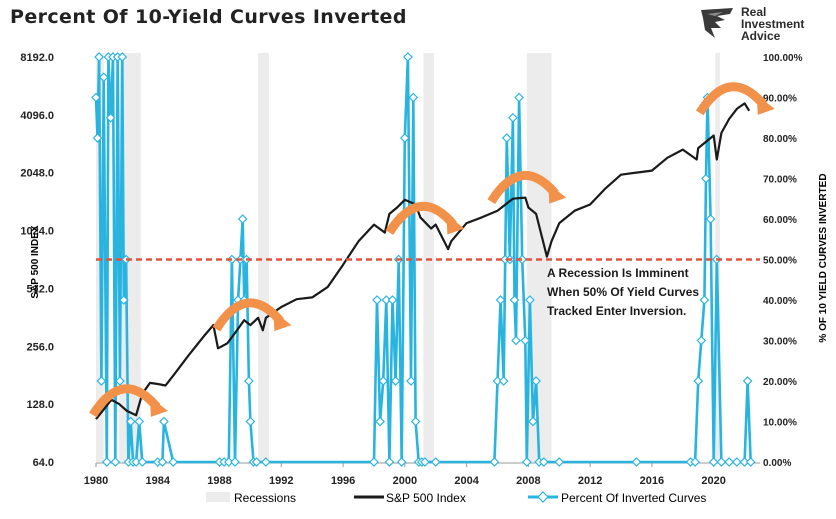  What do you see at coordinates (780, 301) in the screenshot?
I see `y-right-tick-label: 40.00%` at bounding box center [780, 301].